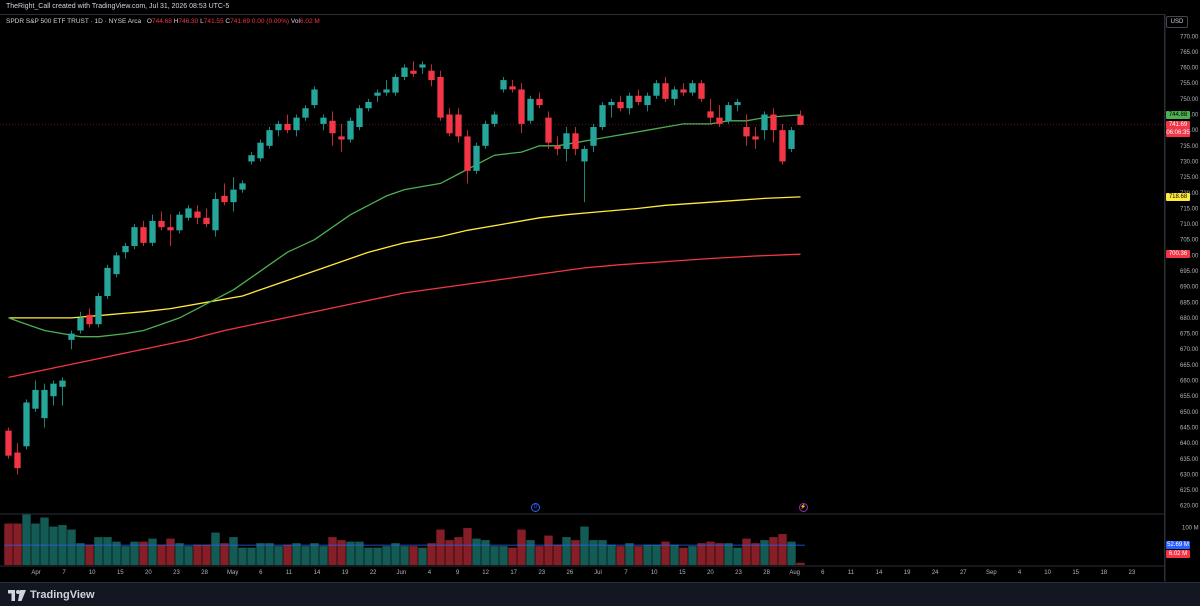  I want to click on earnings-event-icon: ⚡, so click(803, 507).